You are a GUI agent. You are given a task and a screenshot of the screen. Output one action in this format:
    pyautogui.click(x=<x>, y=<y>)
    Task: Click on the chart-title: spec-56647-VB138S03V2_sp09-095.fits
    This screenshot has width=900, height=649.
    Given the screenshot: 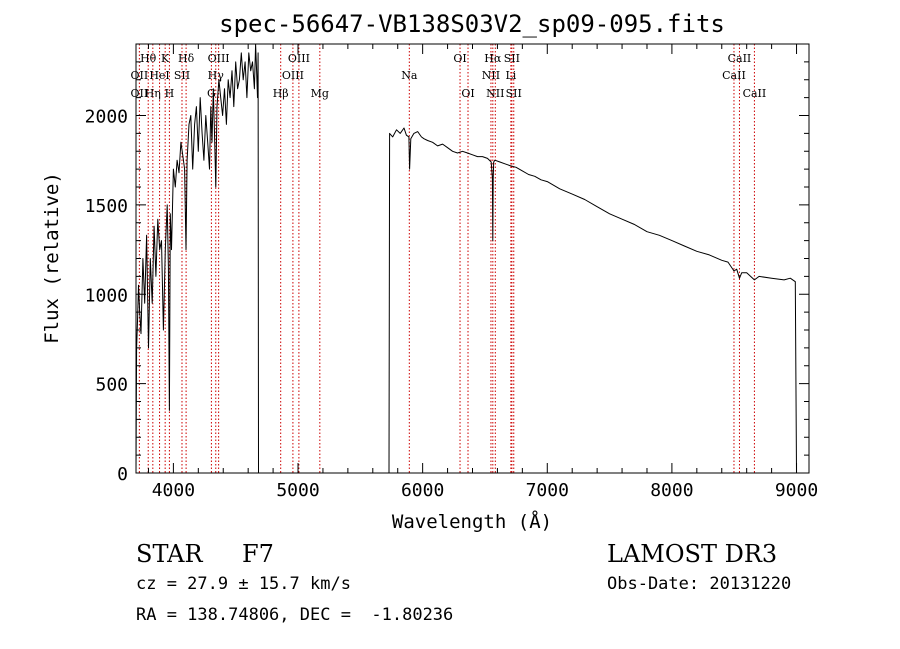 What is the action you would take?
    pyautogui.click(x=472, y=24)
    